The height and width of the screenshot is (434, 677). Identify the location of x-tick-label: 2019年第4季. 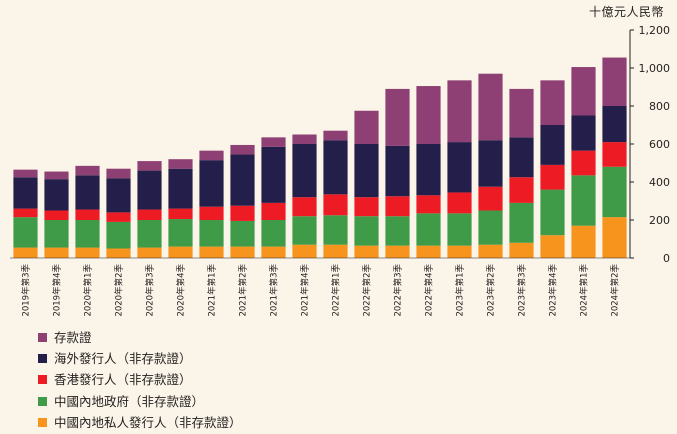
(57, 290).